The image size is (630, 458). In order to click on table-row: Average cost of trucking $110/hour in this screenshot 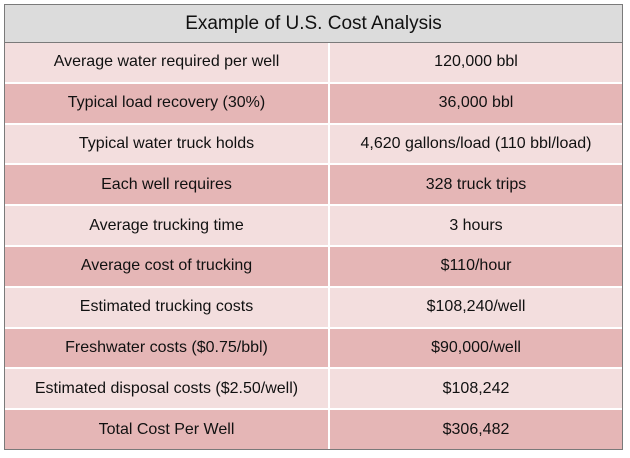, I will do `click(313, 265)`.